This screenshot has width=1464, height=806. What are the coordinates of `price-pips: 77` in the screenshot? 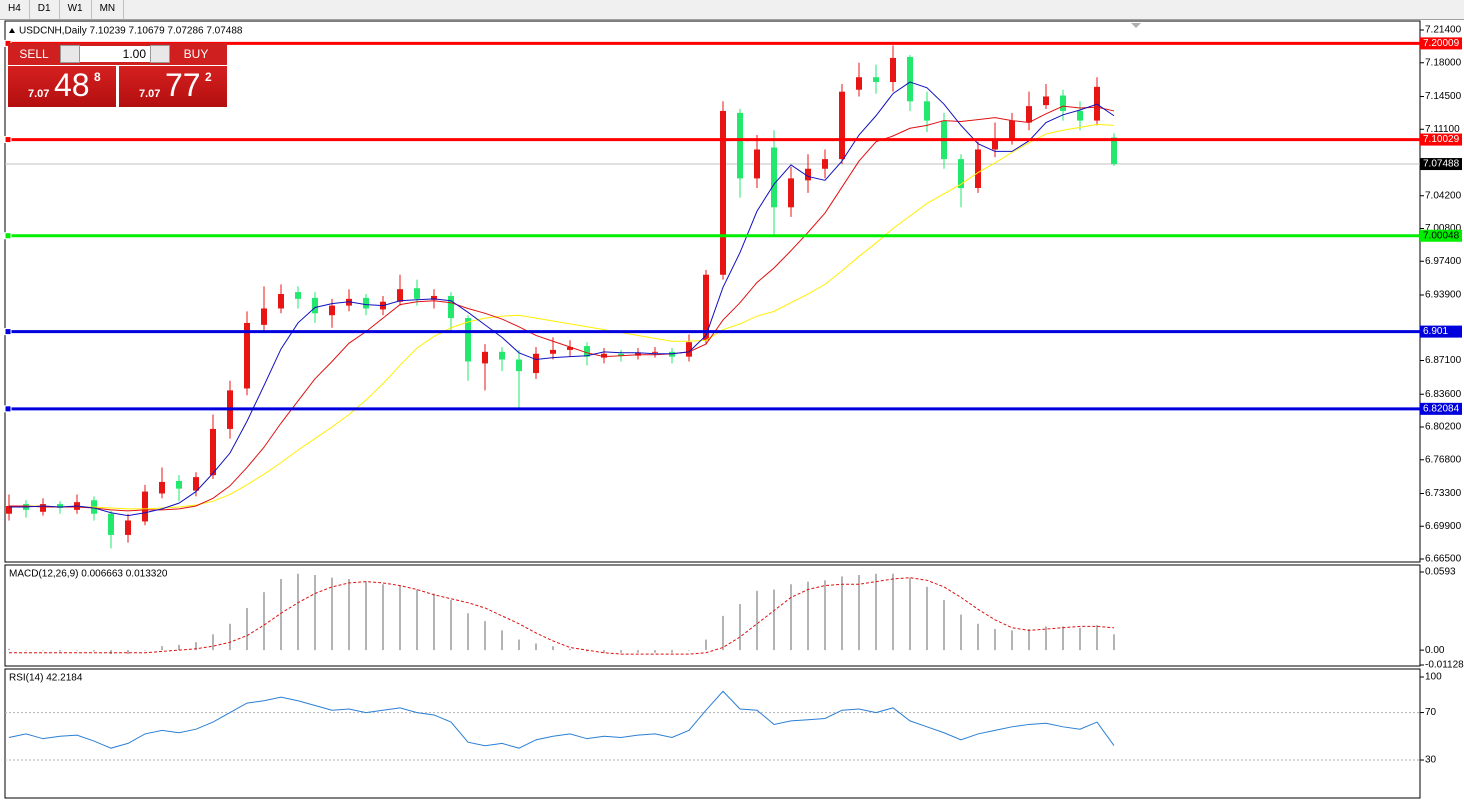 It's located at (183, 85).